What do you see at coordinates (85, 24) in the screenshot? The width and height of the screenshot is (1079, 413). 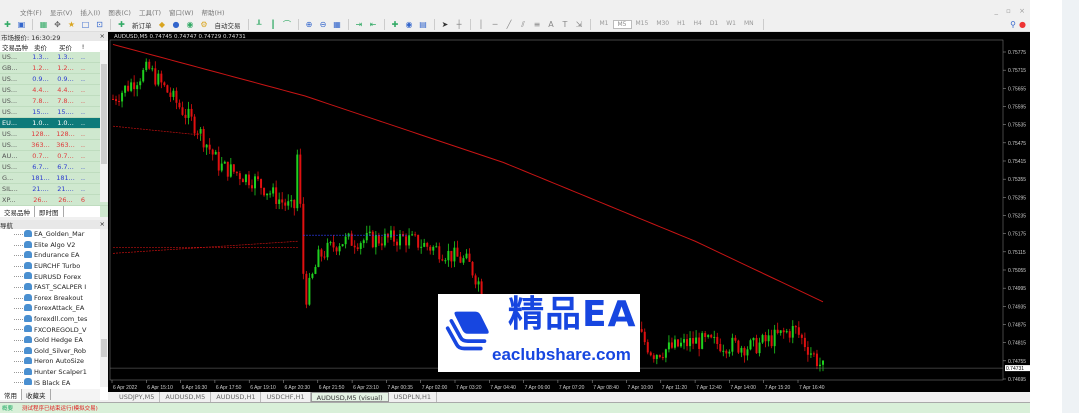 I see `terminal-icon: □` at bounding box center [85, 24].